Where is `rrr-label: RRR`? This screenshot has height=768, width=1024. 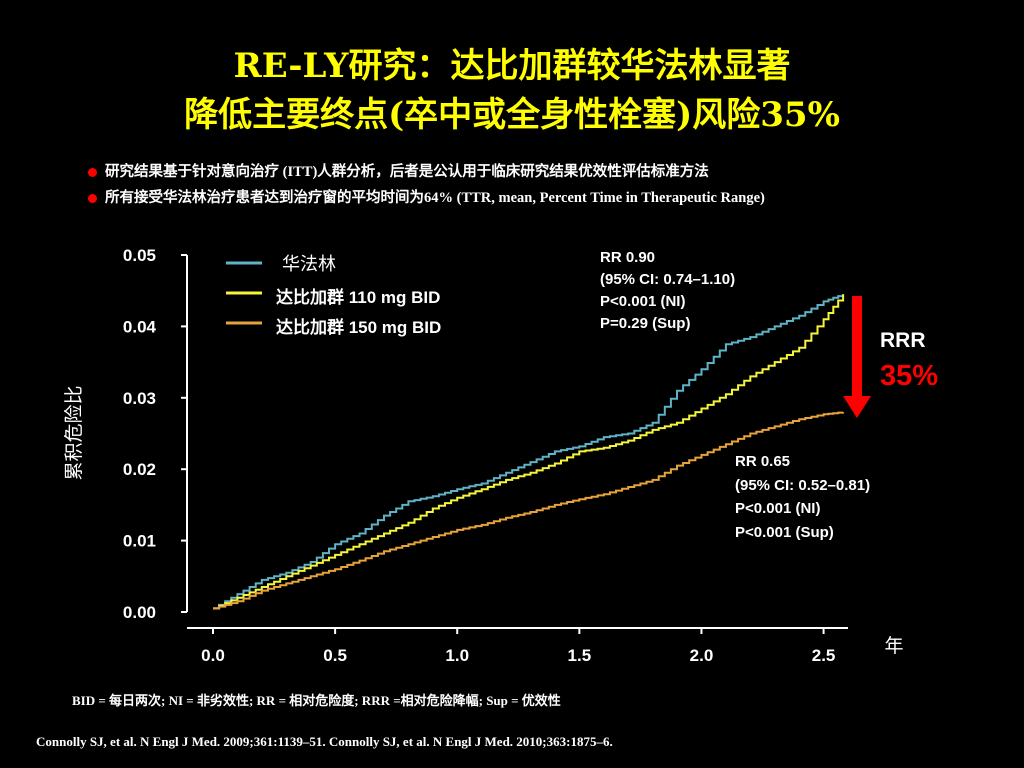
rrr-label: RRR is located at coordinates (903, 340).